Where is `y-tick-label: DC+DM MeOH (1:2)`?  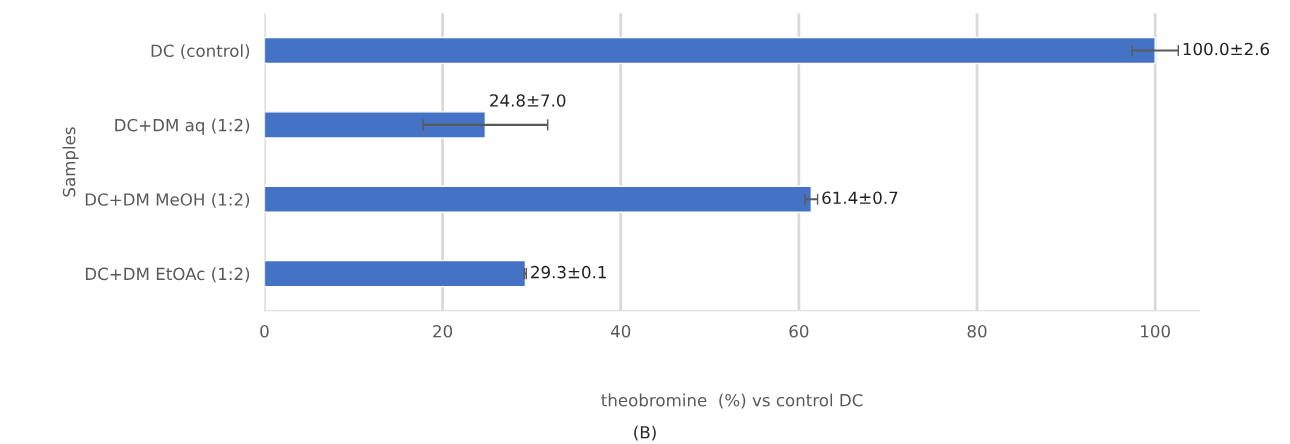
y-tick-label: DC+DM MeOH (1:2) is located at coordinates (167, 200).